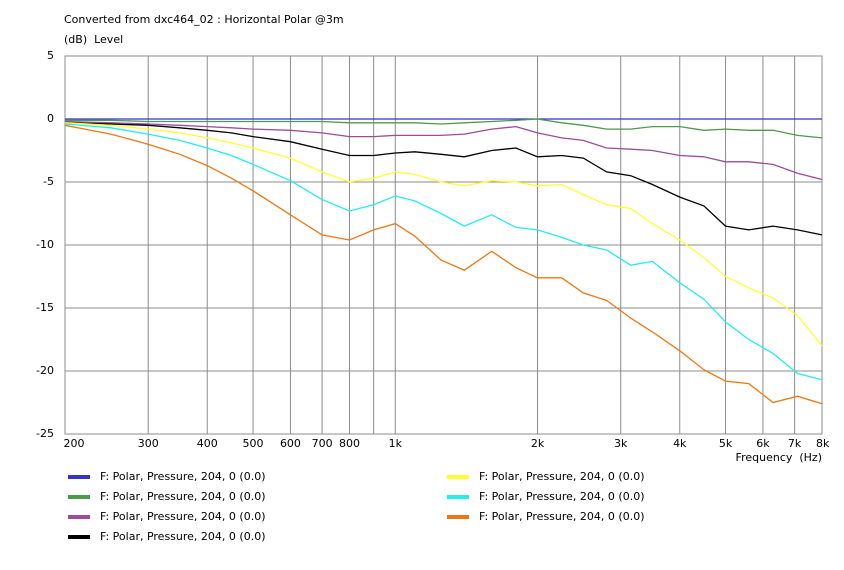  I want to click on x-tick-label: 600, so click(290, 443).